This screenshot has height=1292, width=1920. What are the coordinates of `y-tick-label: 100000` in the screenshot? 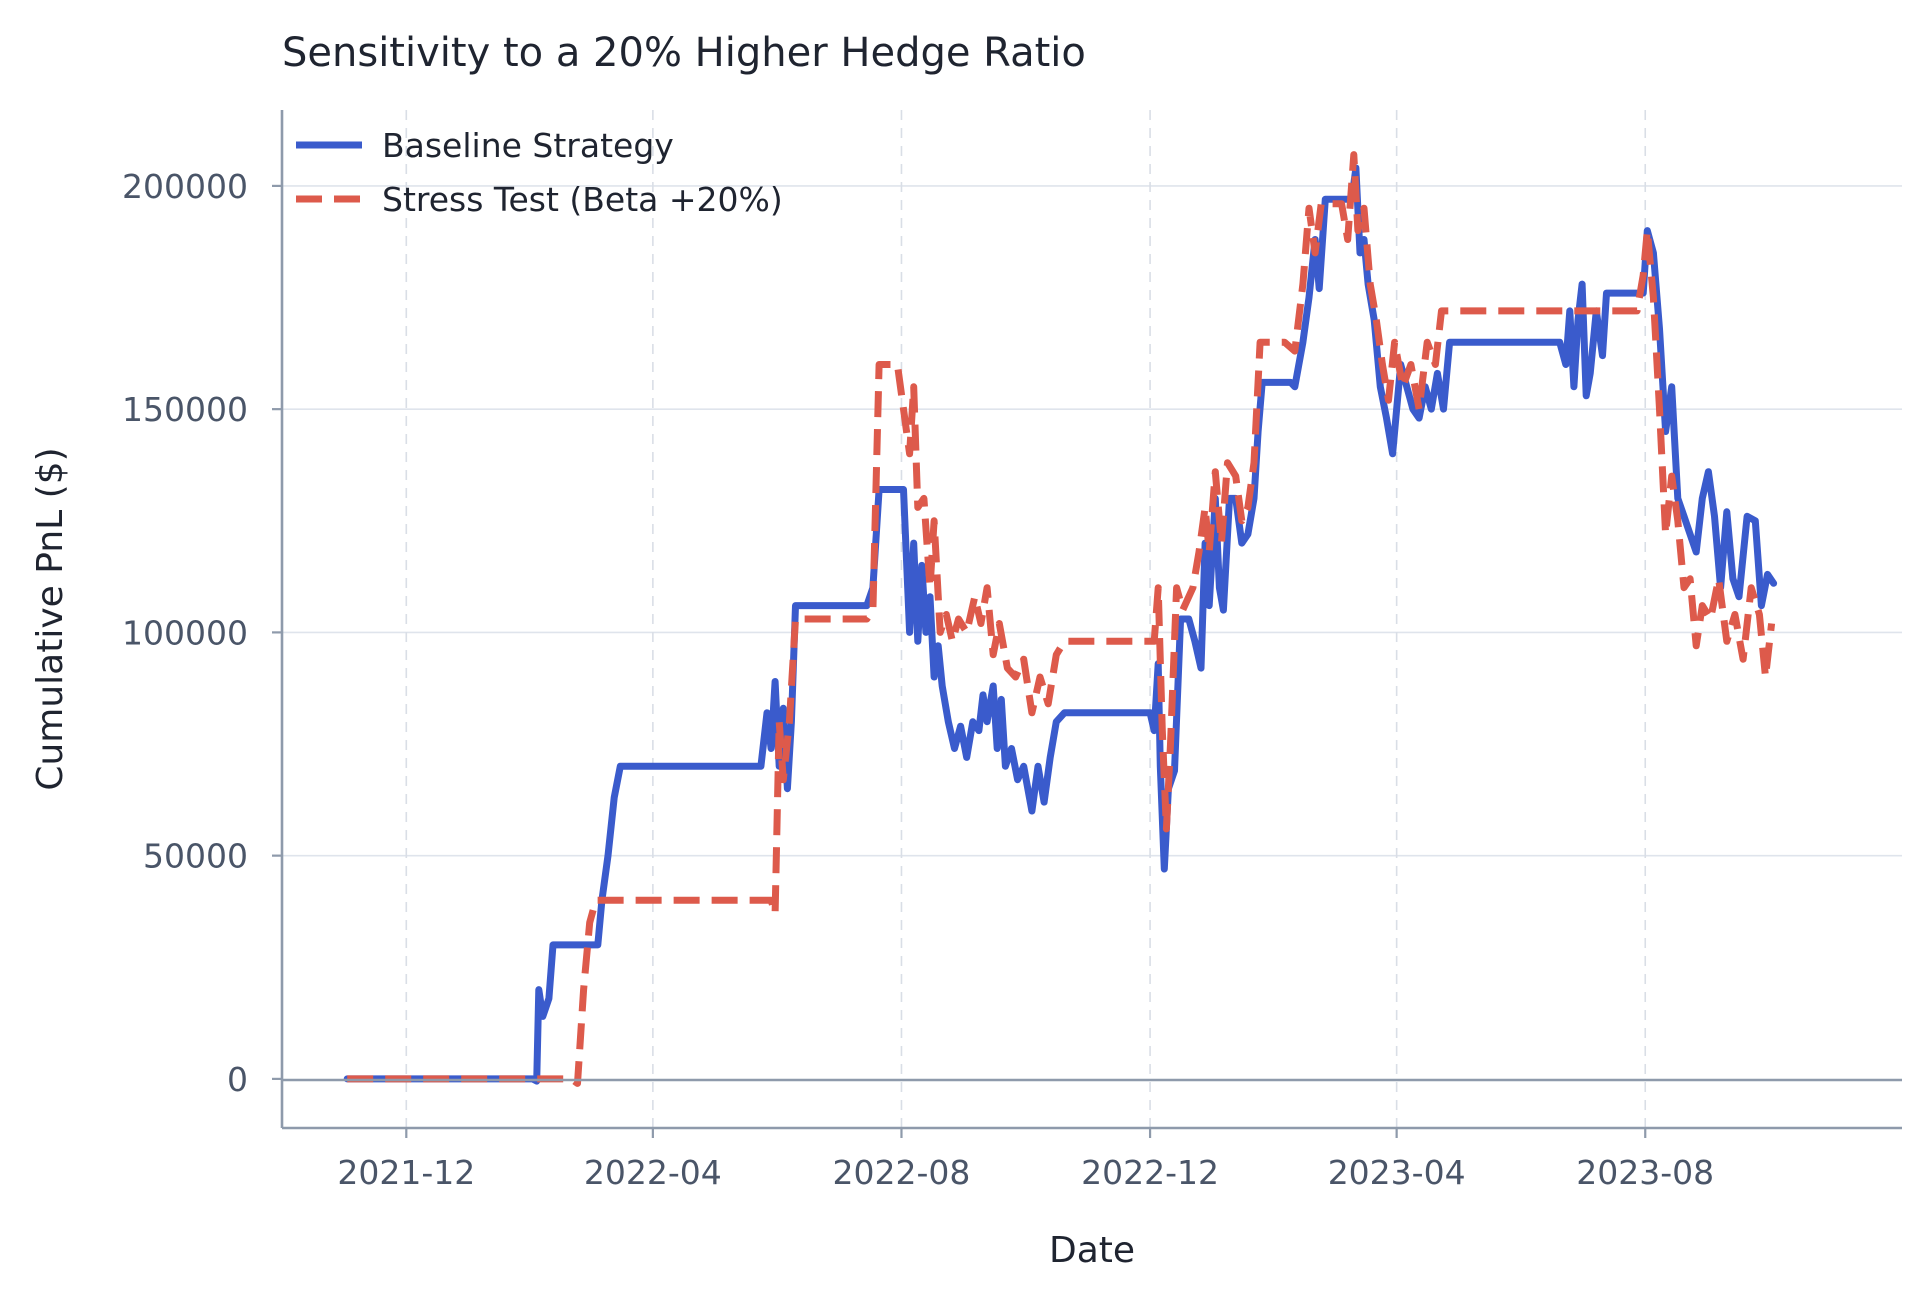 It's located at (185, 632).